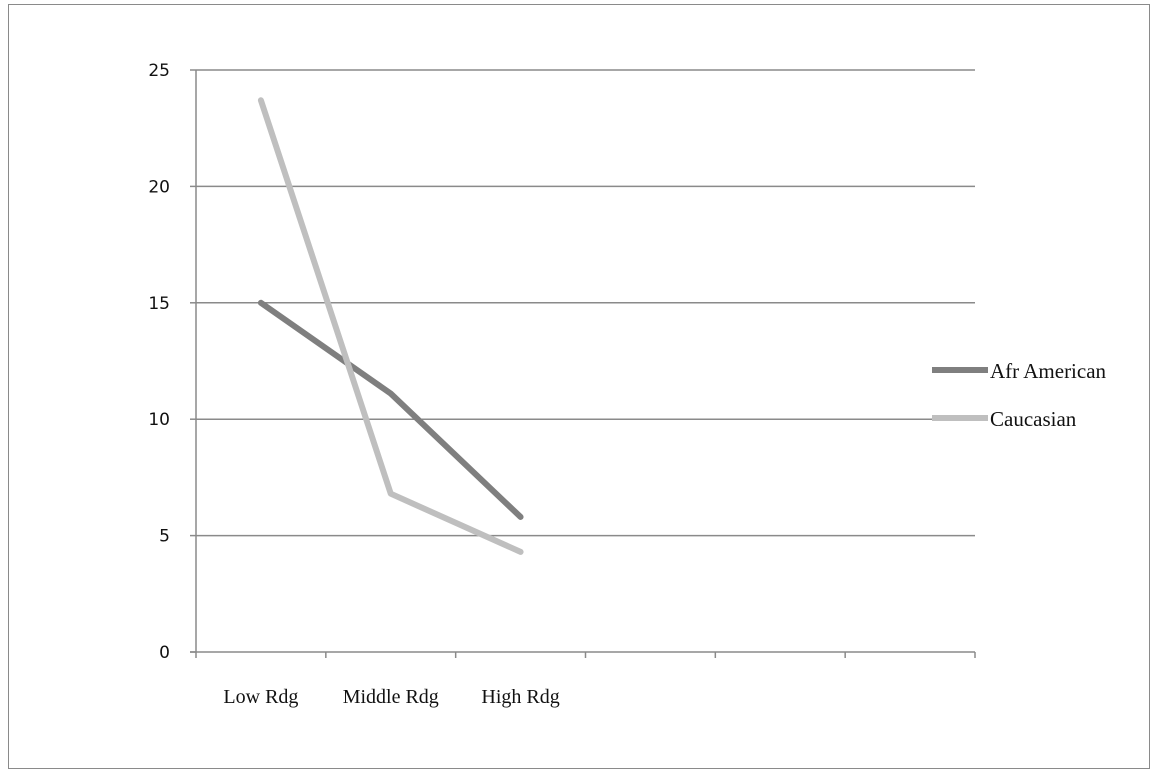  Describe the element at coordinates (159, 420) in the screenshot. I see `y-tick-label: 10` at that location.